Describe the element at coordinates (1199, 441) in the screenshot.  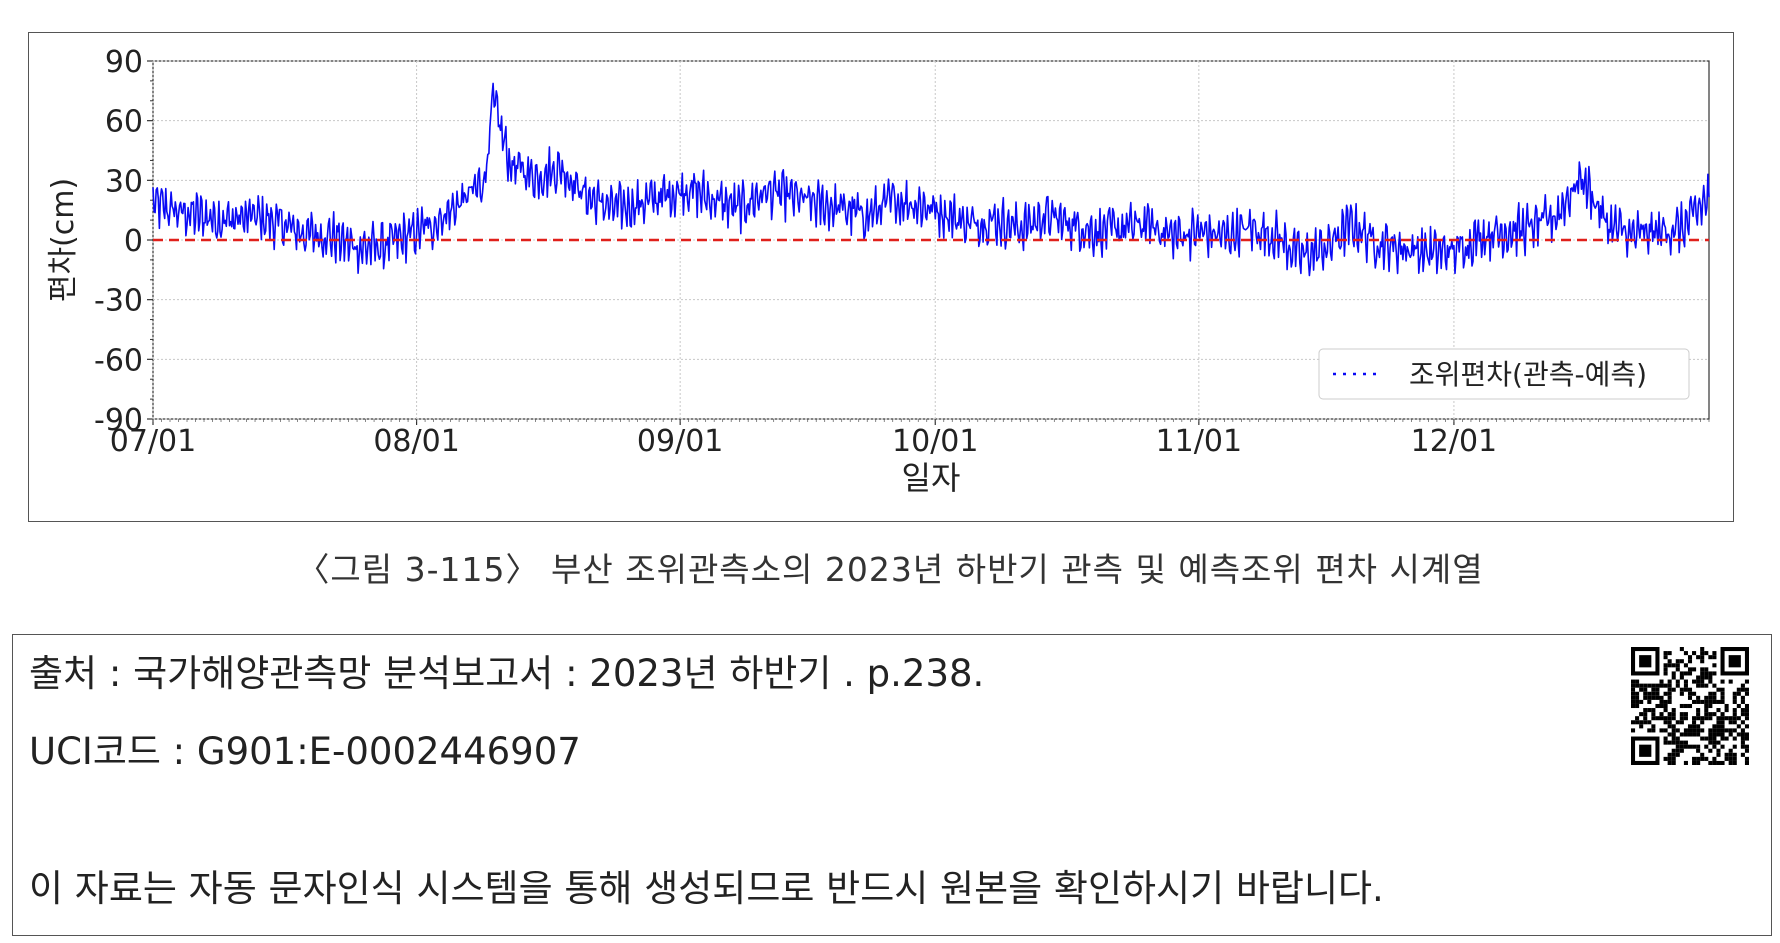
I see `x-tick-label: 11/01` at that location.